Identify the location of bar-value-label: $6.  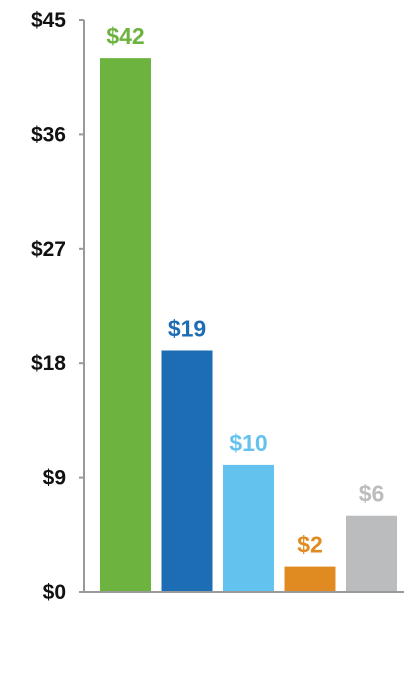
(372, 494).